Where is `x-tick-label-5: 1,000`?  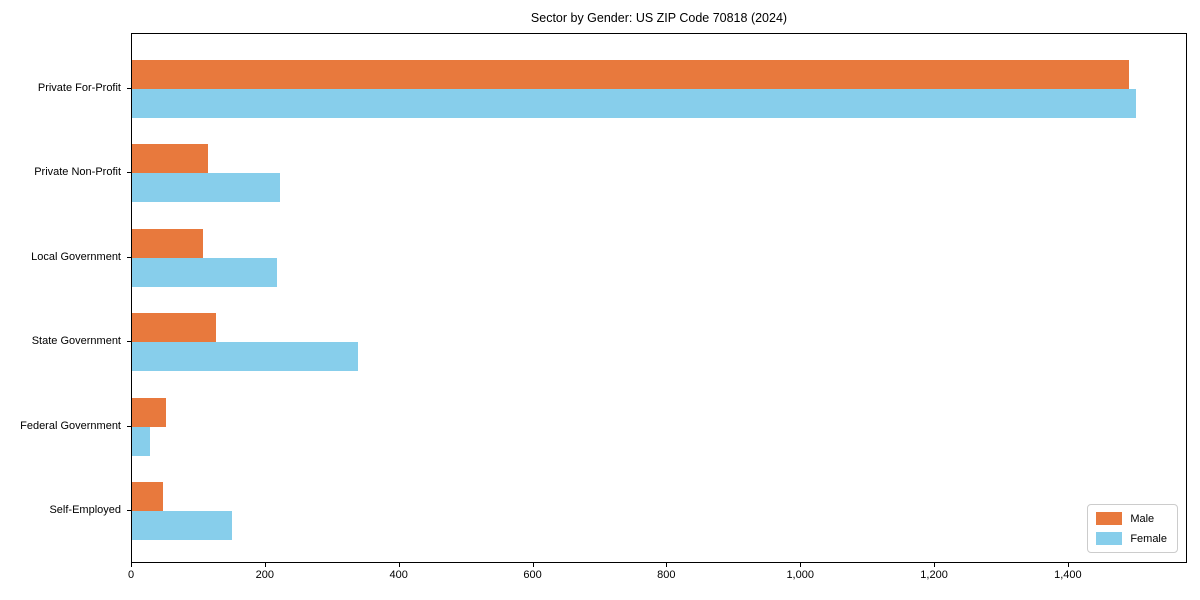
x-tick-label-5: 1,000 is located at coordinates (800, 575).